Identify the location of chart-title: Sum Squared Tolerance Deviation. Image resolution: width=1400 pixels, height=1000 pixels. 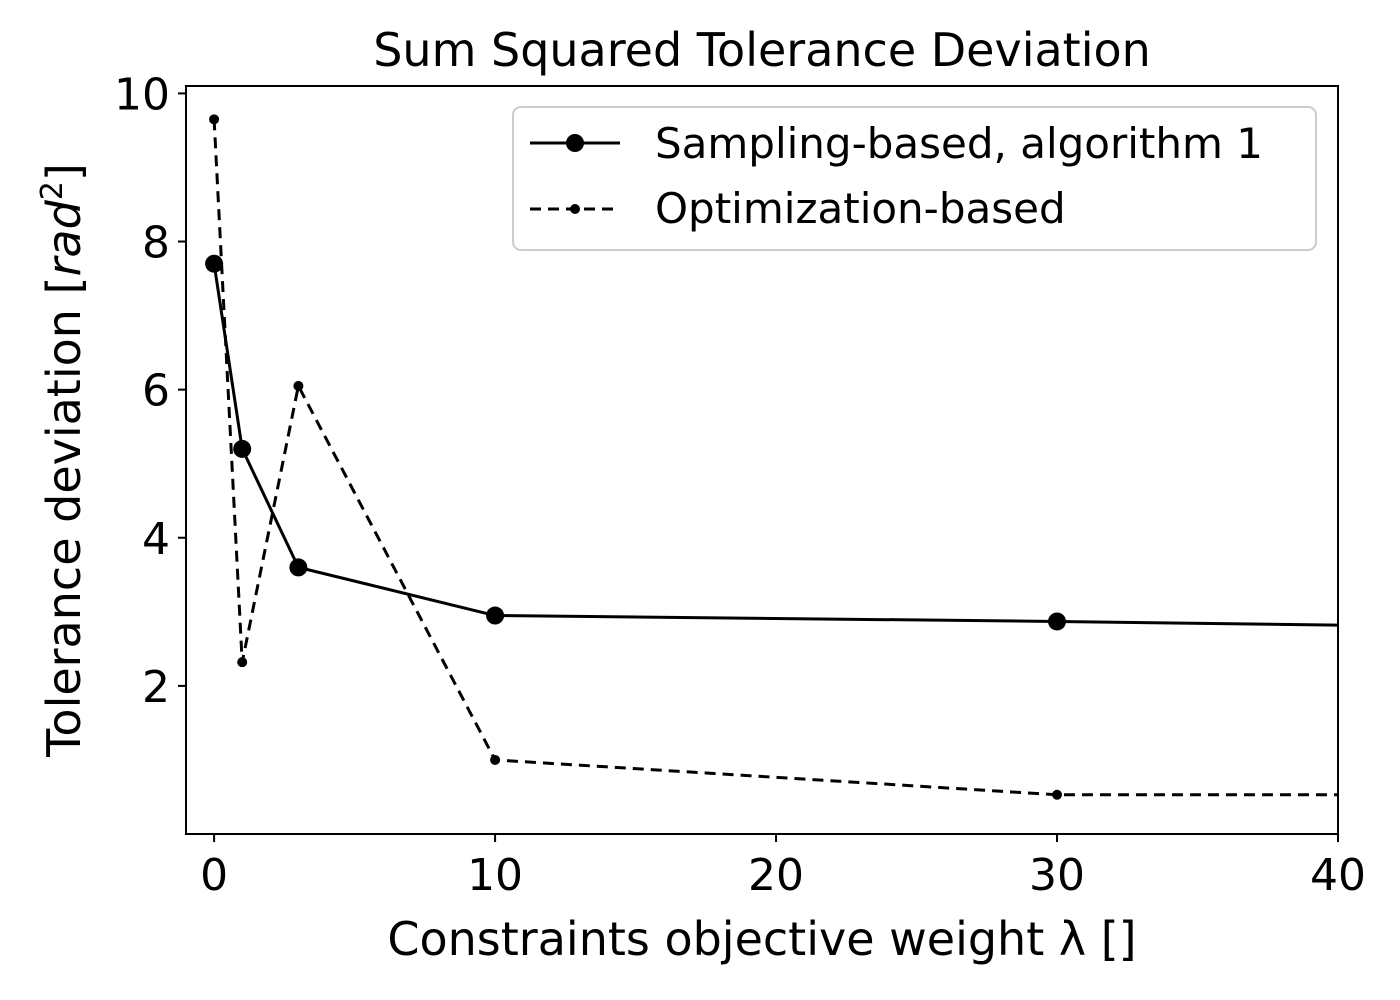
(762, 50).